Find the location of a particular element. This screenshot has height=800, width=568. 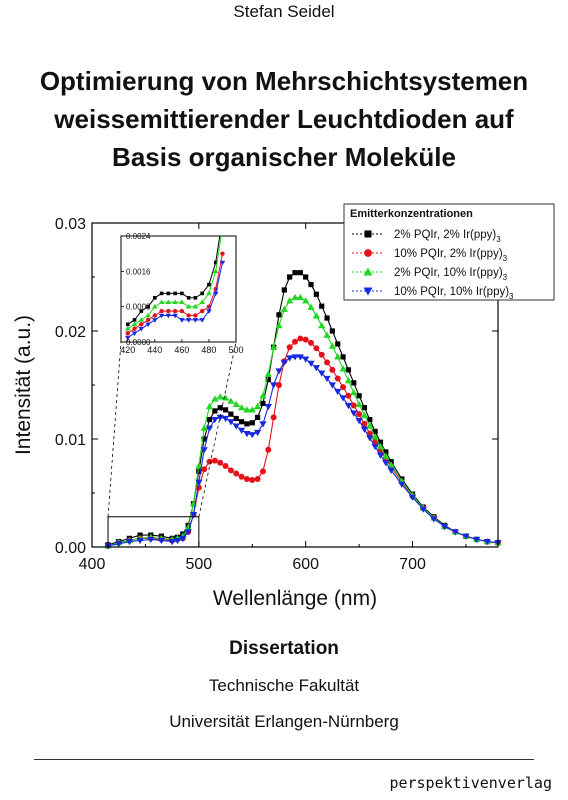

inset-x-tick-label: 500 is located at coordinates (235, 350).